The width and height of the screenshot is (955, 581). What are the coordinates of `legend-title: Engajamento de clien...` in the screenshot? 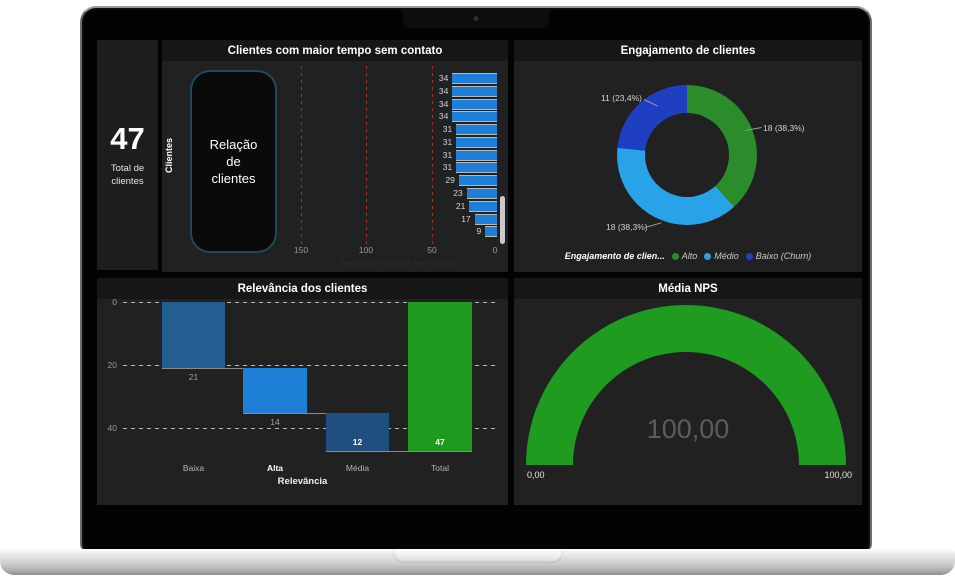 It's located at (614, 256).